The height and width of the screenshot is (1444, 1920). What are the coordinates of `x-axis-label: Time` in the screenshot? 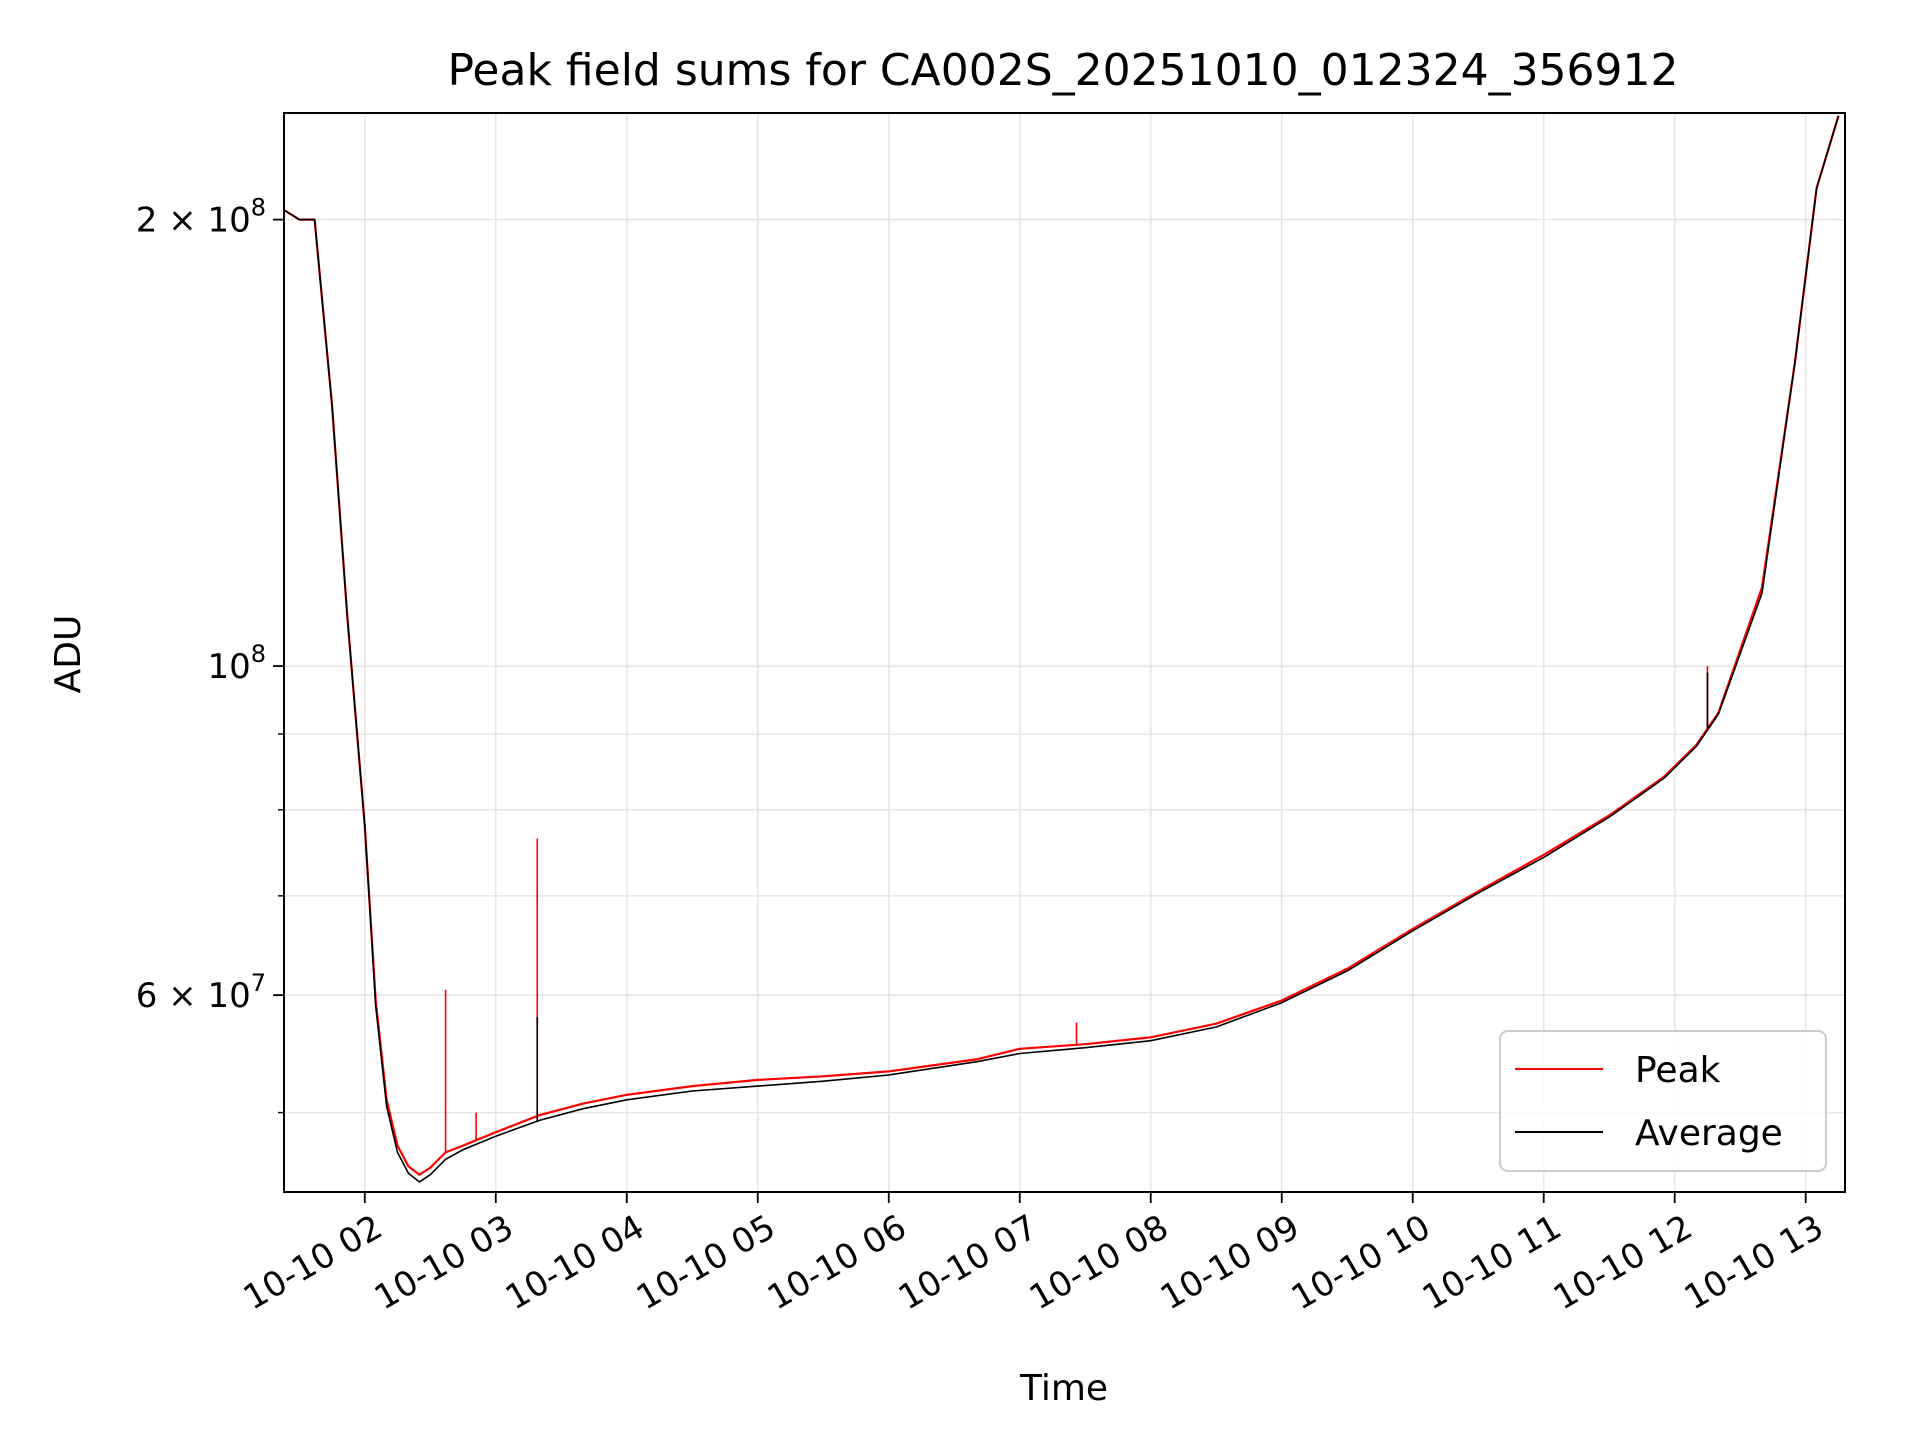 It's located at (1063, 1388).